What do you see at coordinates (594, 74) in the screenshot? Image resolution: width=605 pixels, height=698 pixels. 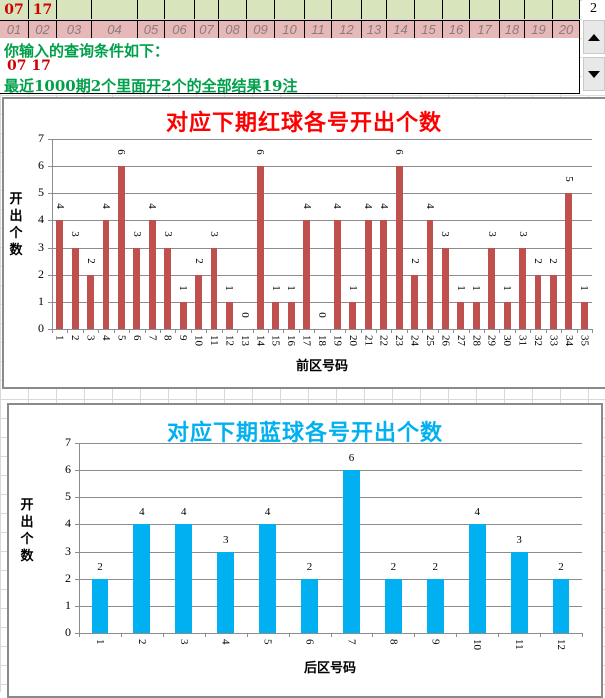 I see `scroll-down-button` at bounding box center [594, 74].